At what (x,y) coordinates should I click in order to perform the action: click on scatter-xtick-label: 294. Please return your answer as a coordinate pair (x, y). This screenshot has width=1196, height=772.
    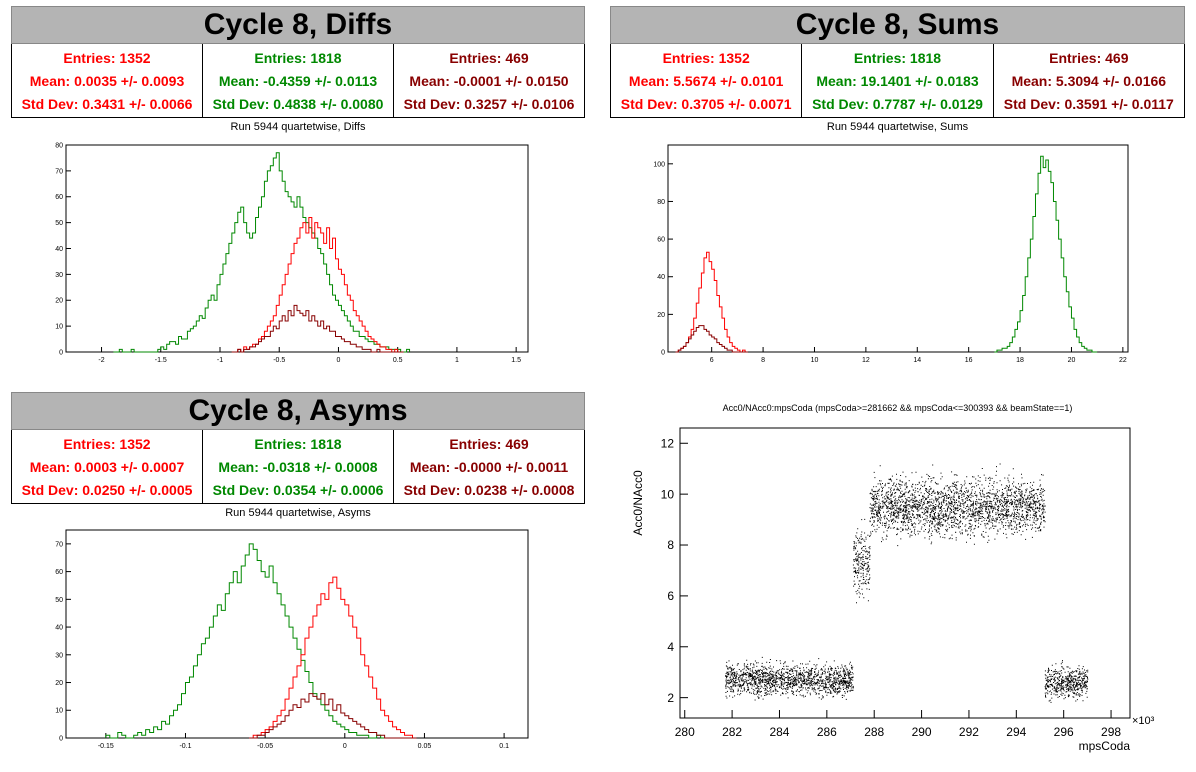
    Looking at the image, I should click on (1016, 732).